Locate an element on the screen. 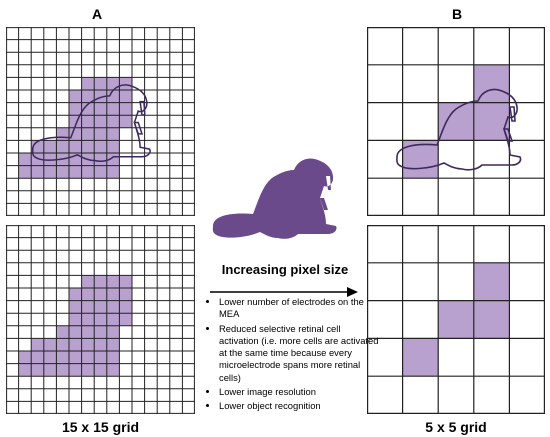 The width and height of the screenshot is (550, 437). left-caption: 15 x 15 grid is located at coordinates (100, 427).